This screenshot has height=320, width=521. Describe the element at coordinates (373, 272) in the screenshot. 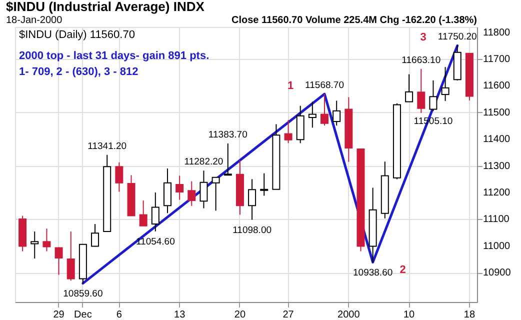

I see `text: 10938.60` at that location.